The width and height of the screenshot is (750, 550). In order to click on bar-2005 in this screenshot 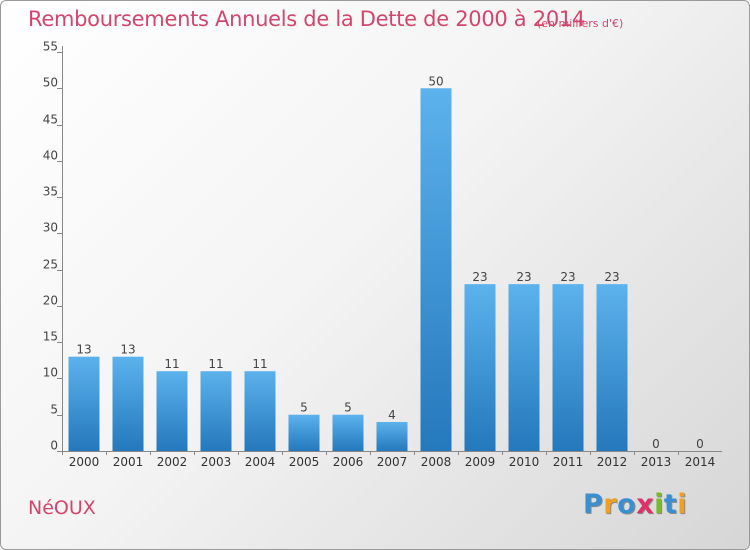, I will do `click(304, 432)`.